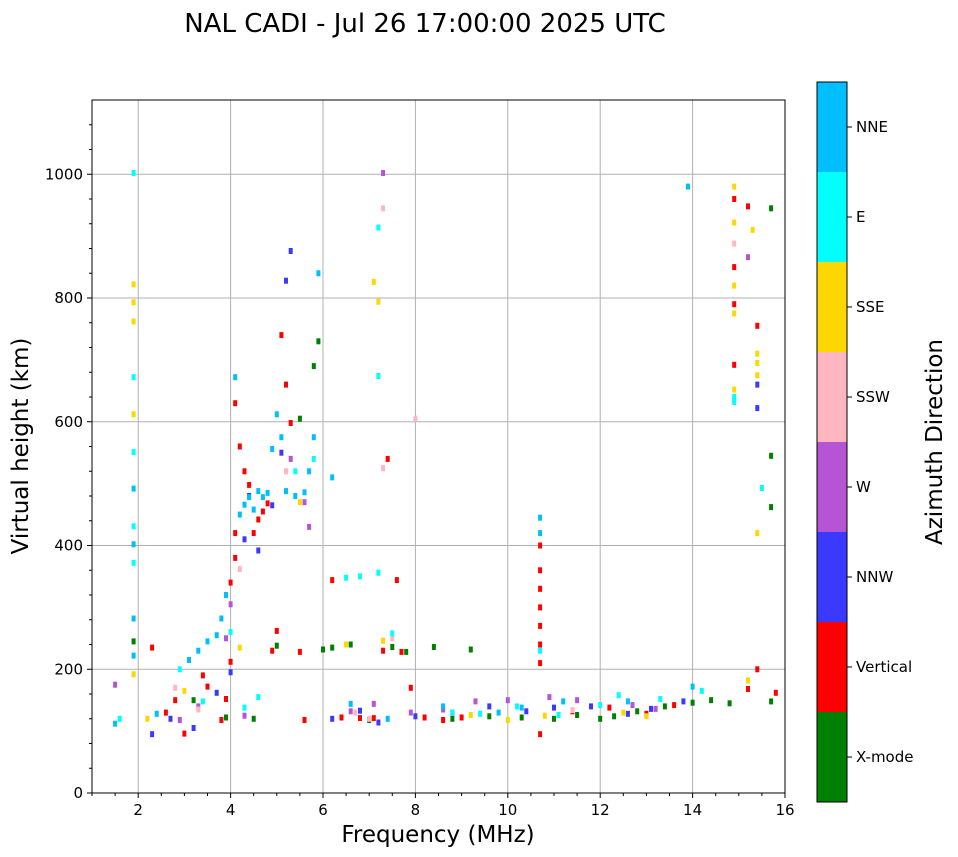 The image size is (958, 857). I want to click on x-tick-label: 12, so click(600, 810).